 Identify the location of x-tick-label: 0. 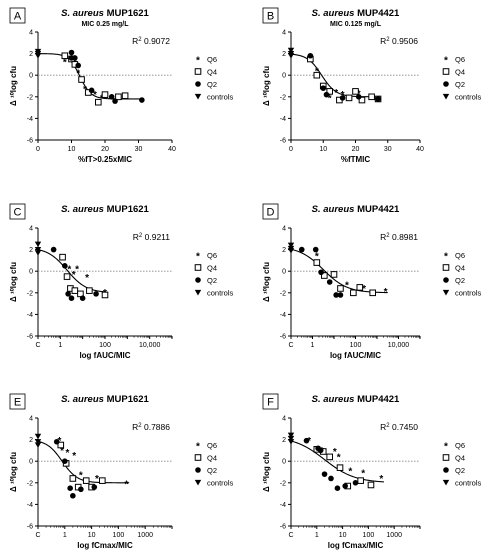
(291, 149).